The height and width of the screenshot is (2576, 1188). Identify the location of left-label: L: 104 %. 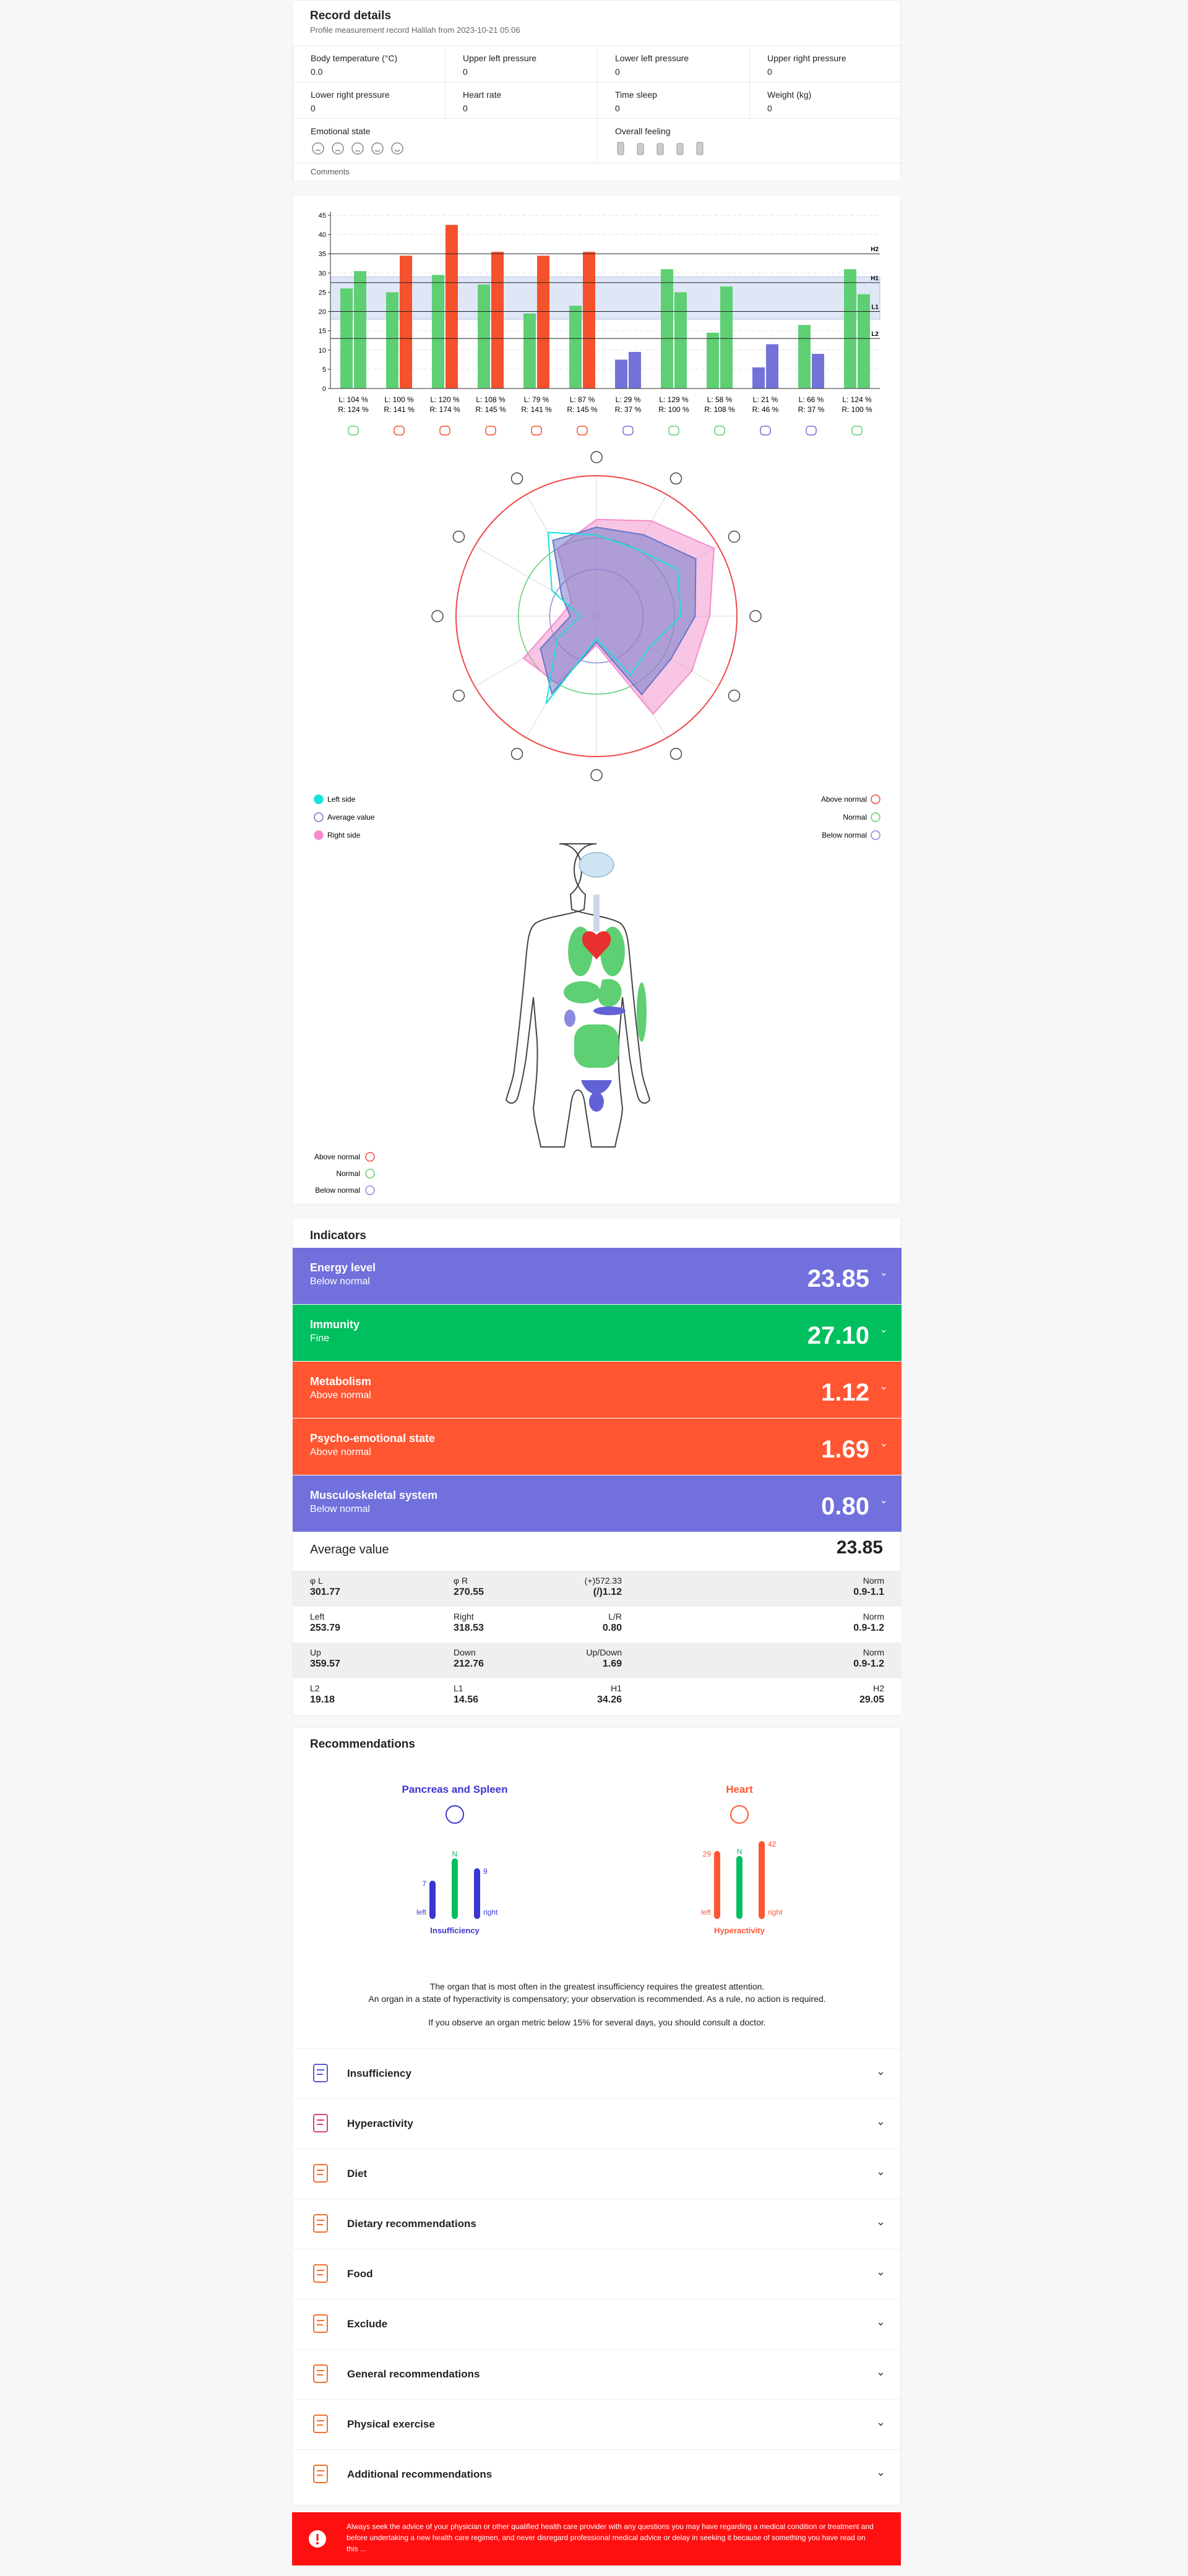
(353, 399).